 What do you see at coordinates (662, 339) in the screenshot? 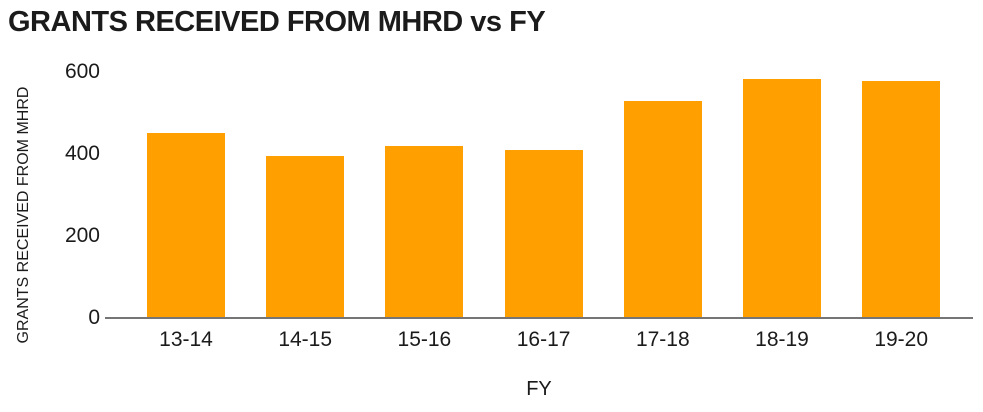
I see `x-tick-label-17-18: 17-18` at bounding box center [662, 339].